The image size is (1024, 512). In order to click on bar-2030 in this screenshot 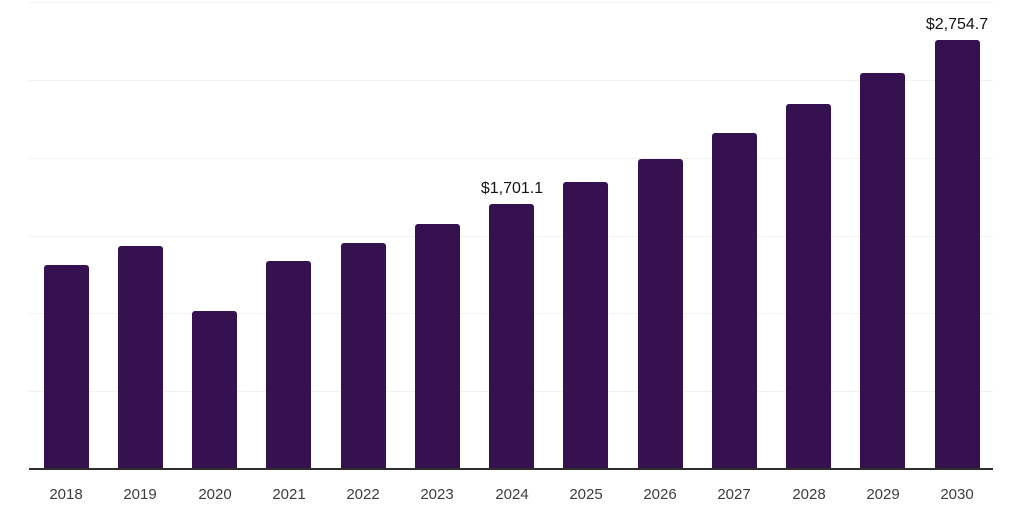, I will do `click(957, 254)`.